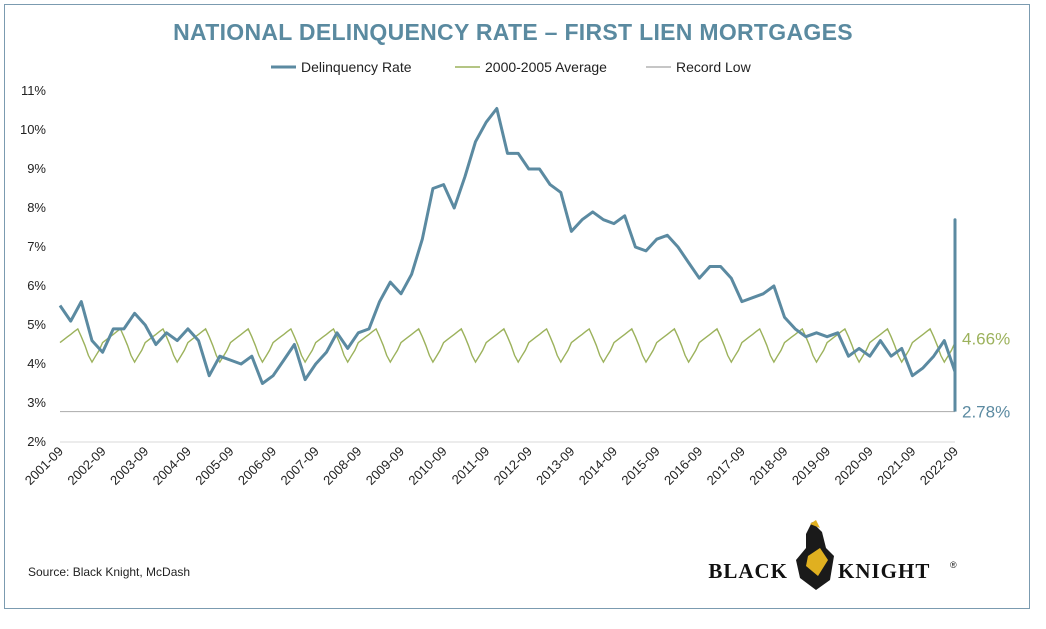 This screenshot has width=1046, height=629. I want to click on y-tick-label: 5%, so click(36, 324).